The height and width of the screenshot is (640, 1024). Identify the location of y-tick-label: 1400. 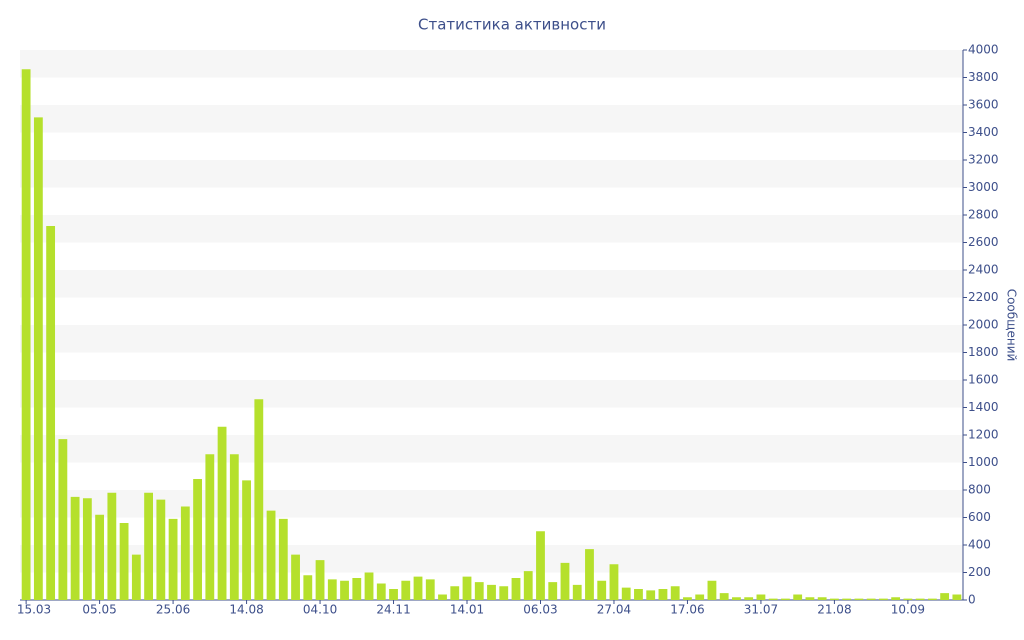
(983, 407).